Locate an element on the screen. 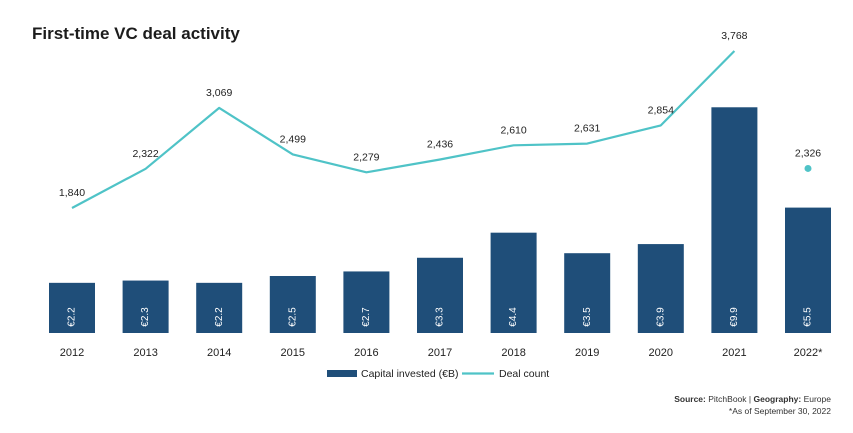 The width and height of the screenshot is (853, 433). deal-count-label: 2,631 is located at coordinates (587, 129).